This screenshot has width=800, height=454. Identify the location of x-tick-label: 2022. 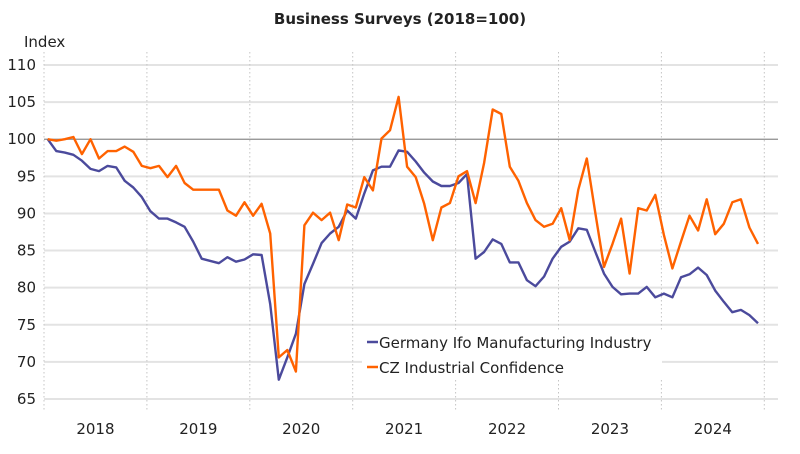
(507, 429).